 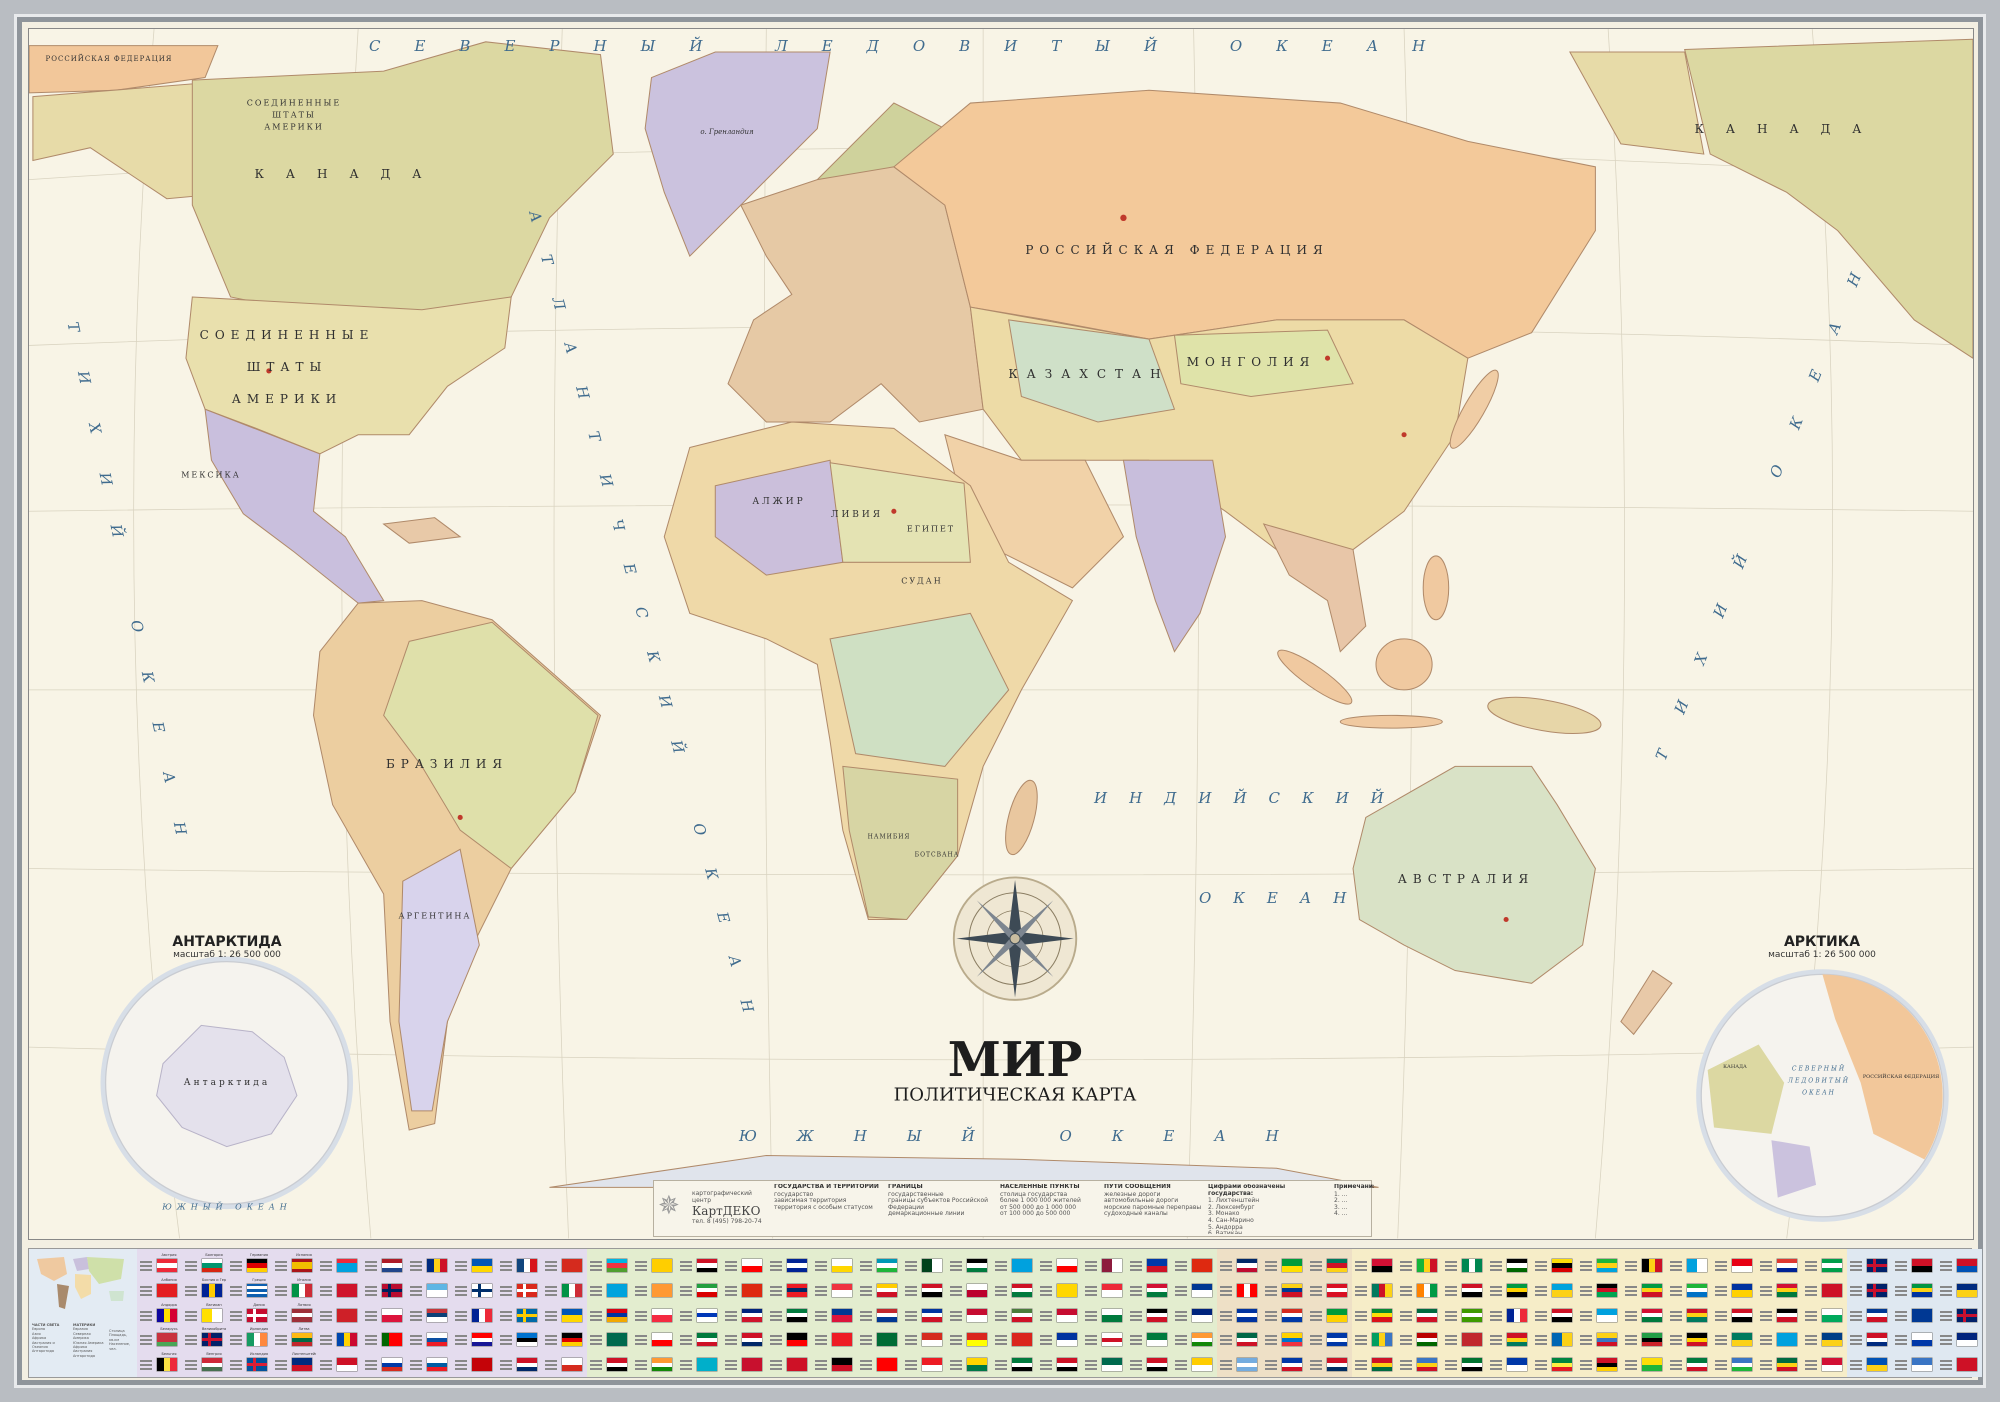 I want to click on land-algeria, so click(x=779, y=517).